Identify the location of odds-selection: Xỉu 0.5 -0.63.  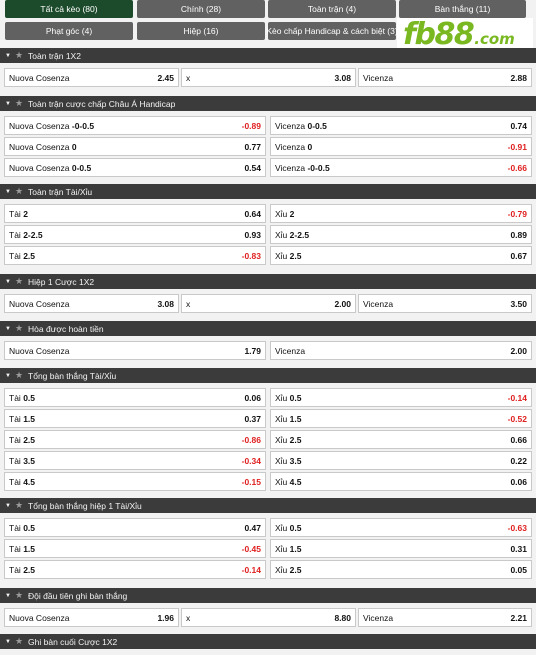
(401, 527).